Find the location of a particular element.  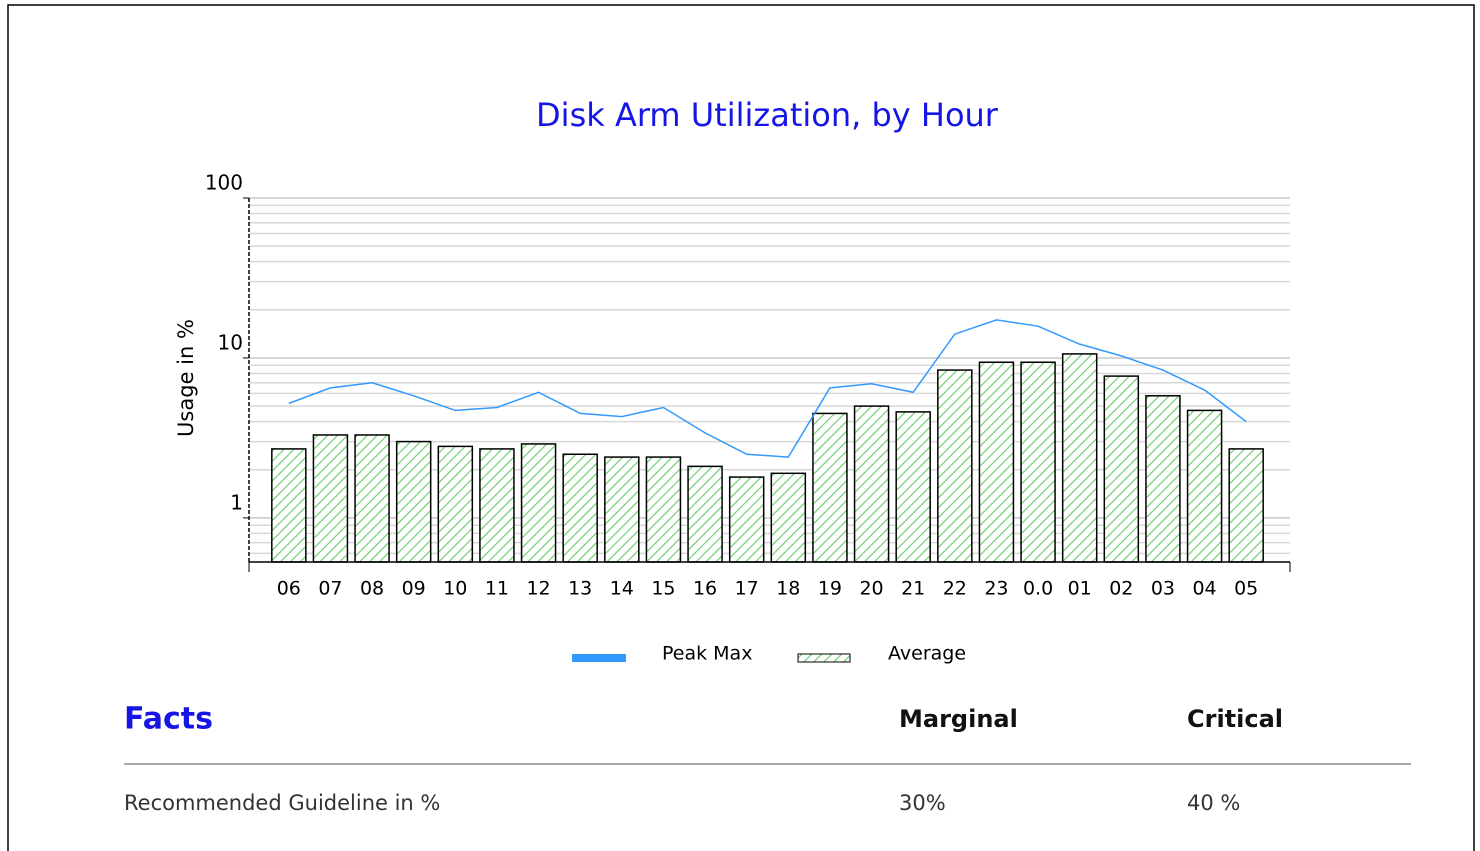

cell: 40 % is located at coordinates (1213, 803).